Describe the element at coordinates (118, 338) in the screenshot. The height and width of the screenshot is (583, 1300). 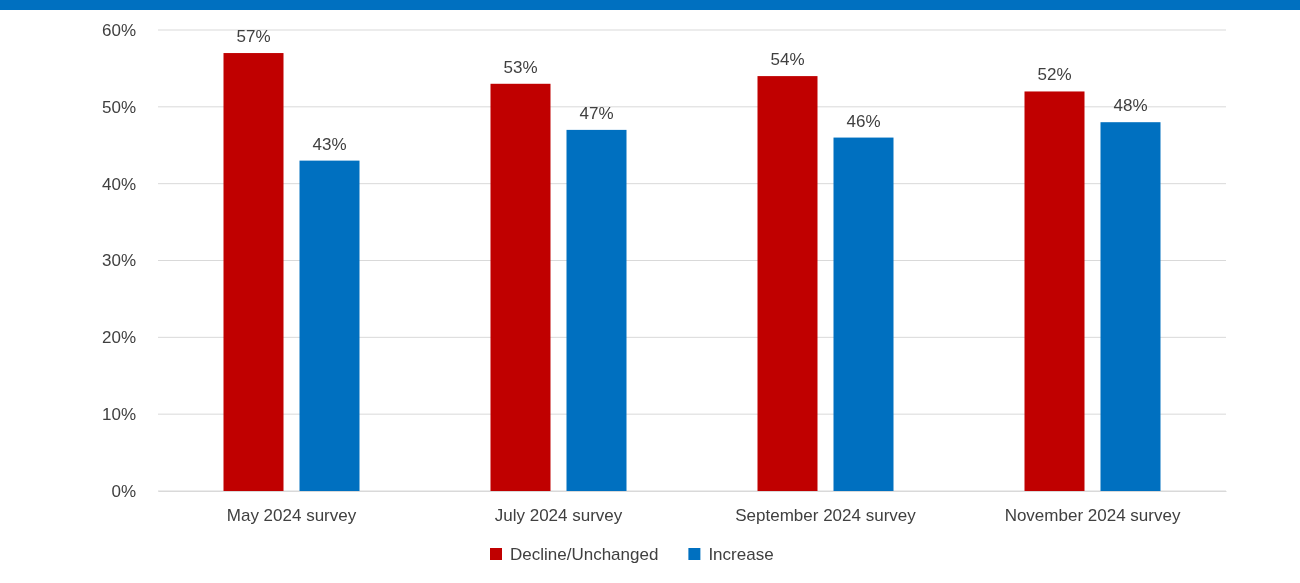
I see `y-tick-label: 20%` at that location.